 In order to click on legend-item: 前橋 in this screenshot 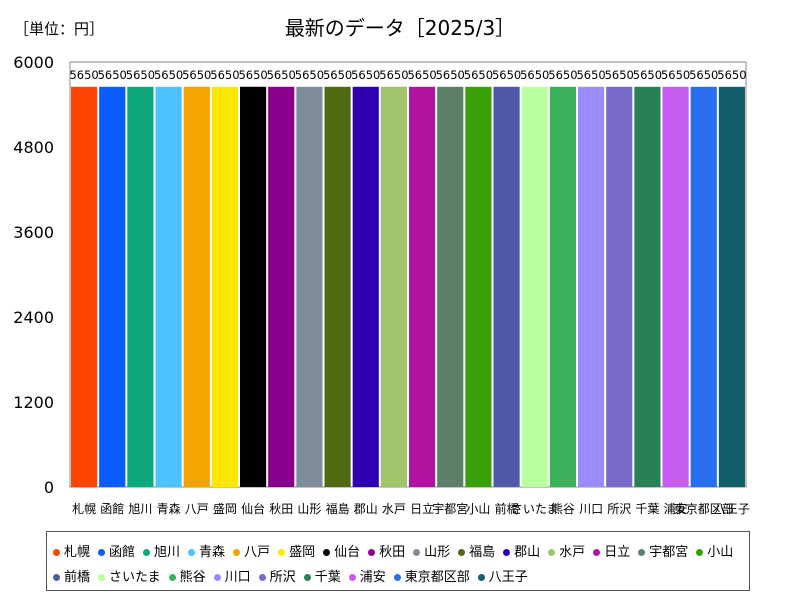, I will do `click(71, 577)`.